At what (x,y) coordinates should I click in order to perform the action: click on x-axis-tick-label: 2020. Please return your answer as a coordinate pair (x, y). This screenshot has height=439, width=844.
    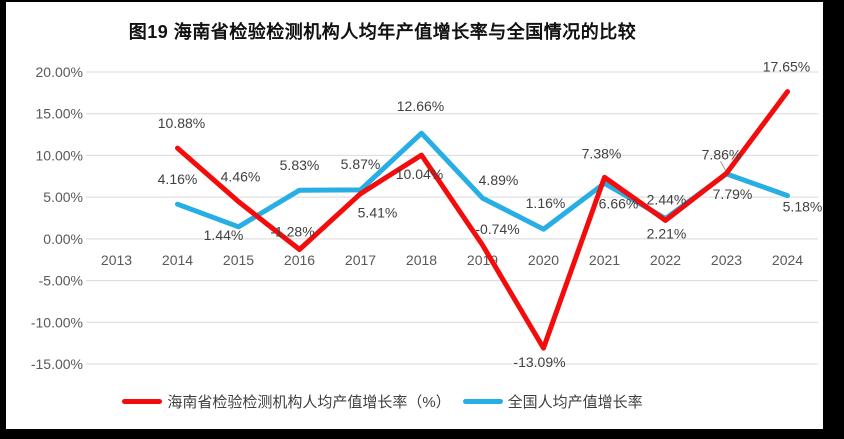
    Looking at the image, I should click on (543, 260).